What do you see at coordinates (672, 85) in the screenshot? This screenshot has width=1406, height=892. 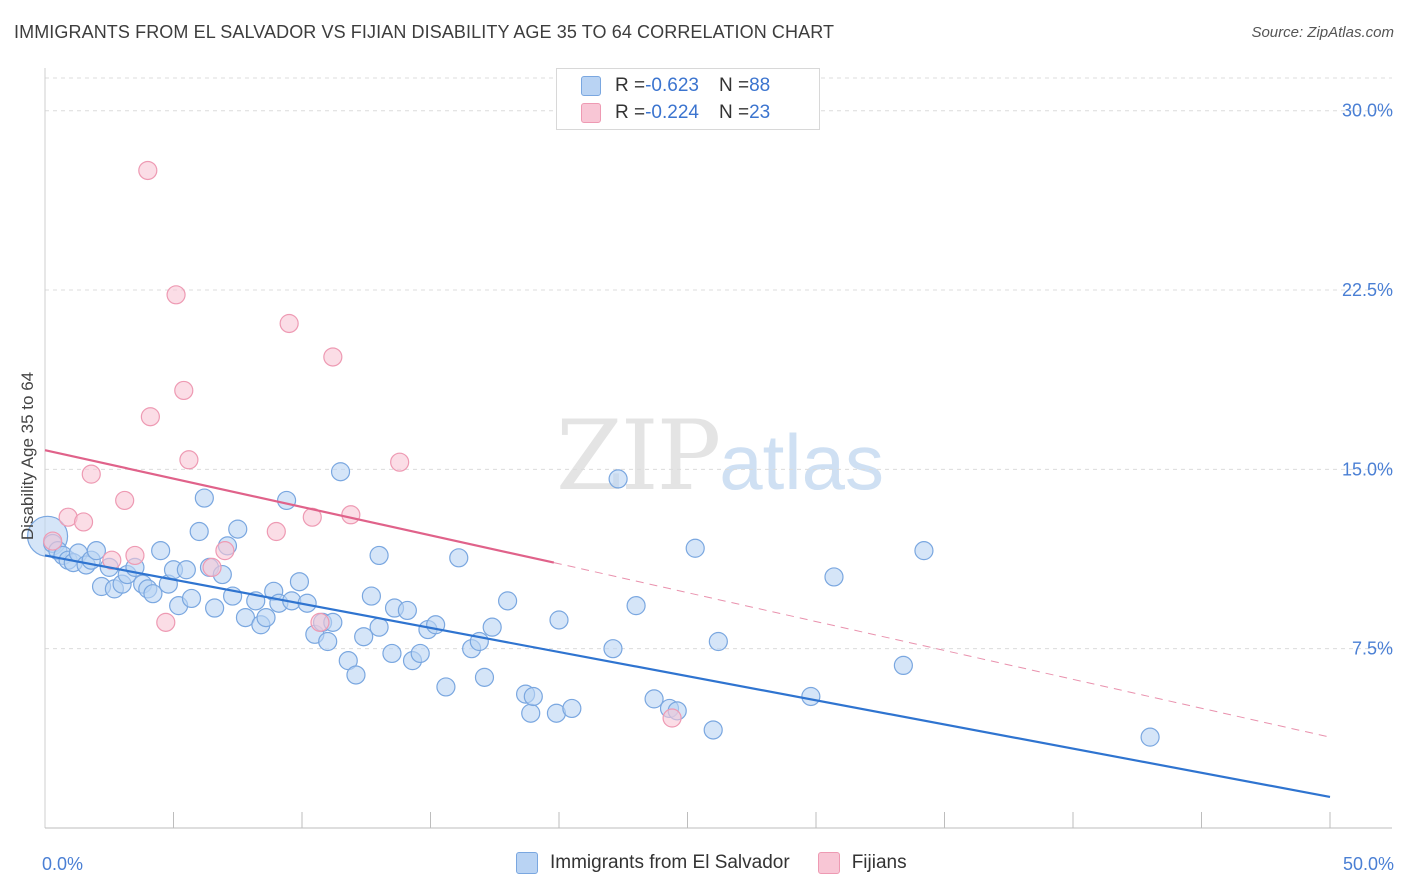 I see `legend-r-value: -0.623` at bounding box center [672, 85].